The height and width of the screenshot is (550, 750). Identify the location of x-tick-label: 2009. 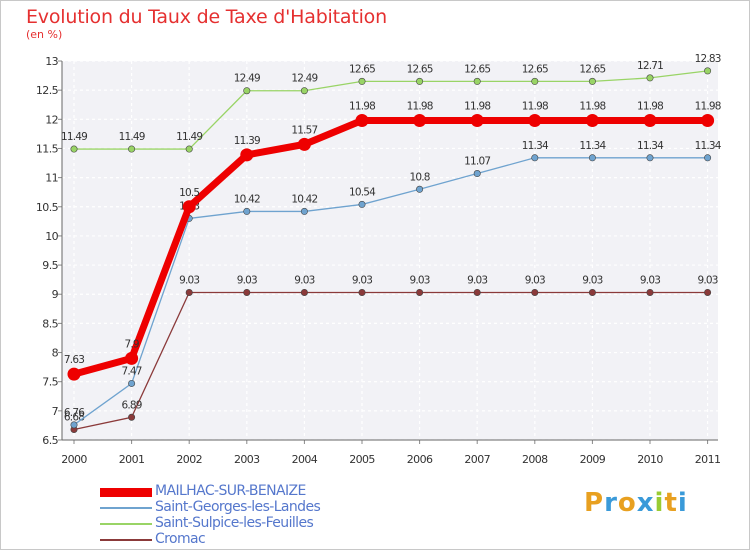
(593, 459).